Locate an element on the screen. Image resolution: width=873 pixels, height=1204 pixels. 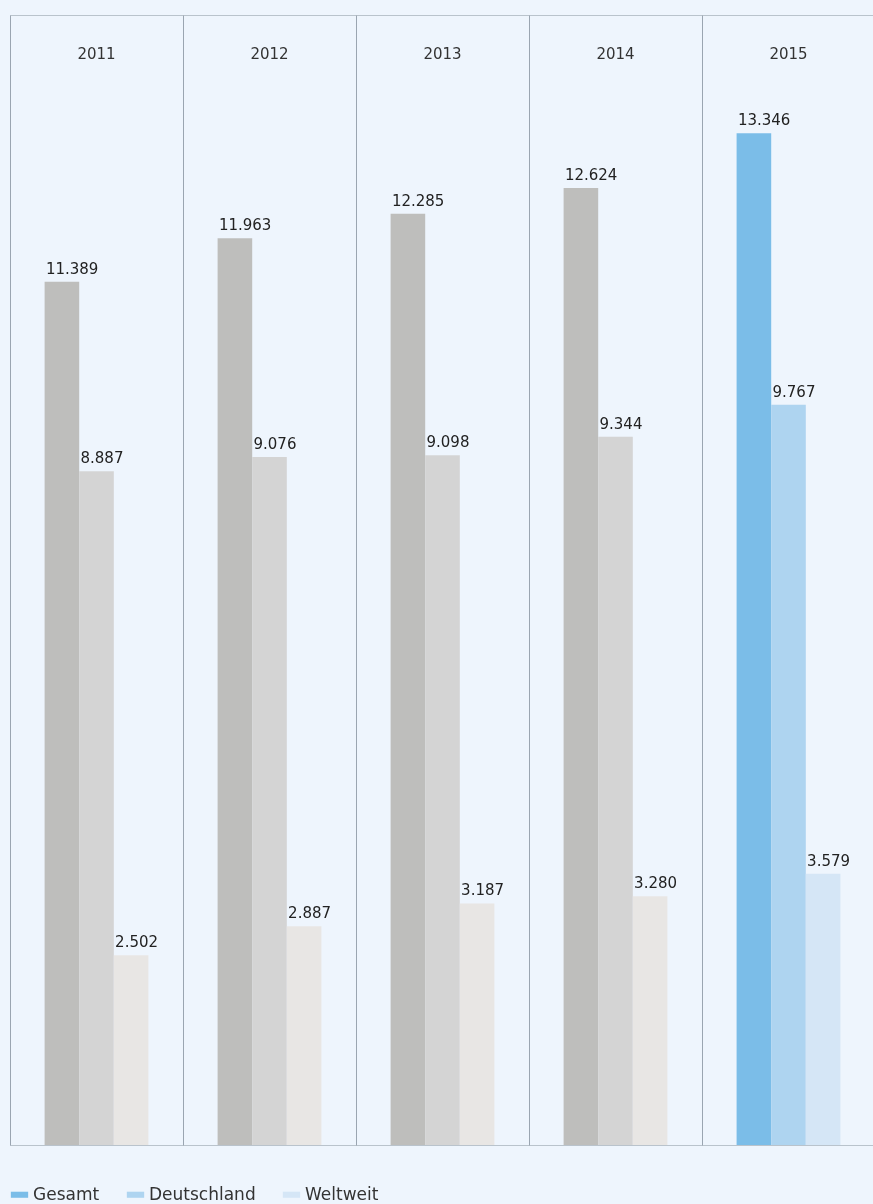
x-tick-label: 2011 is located at coordinates (96, 53).